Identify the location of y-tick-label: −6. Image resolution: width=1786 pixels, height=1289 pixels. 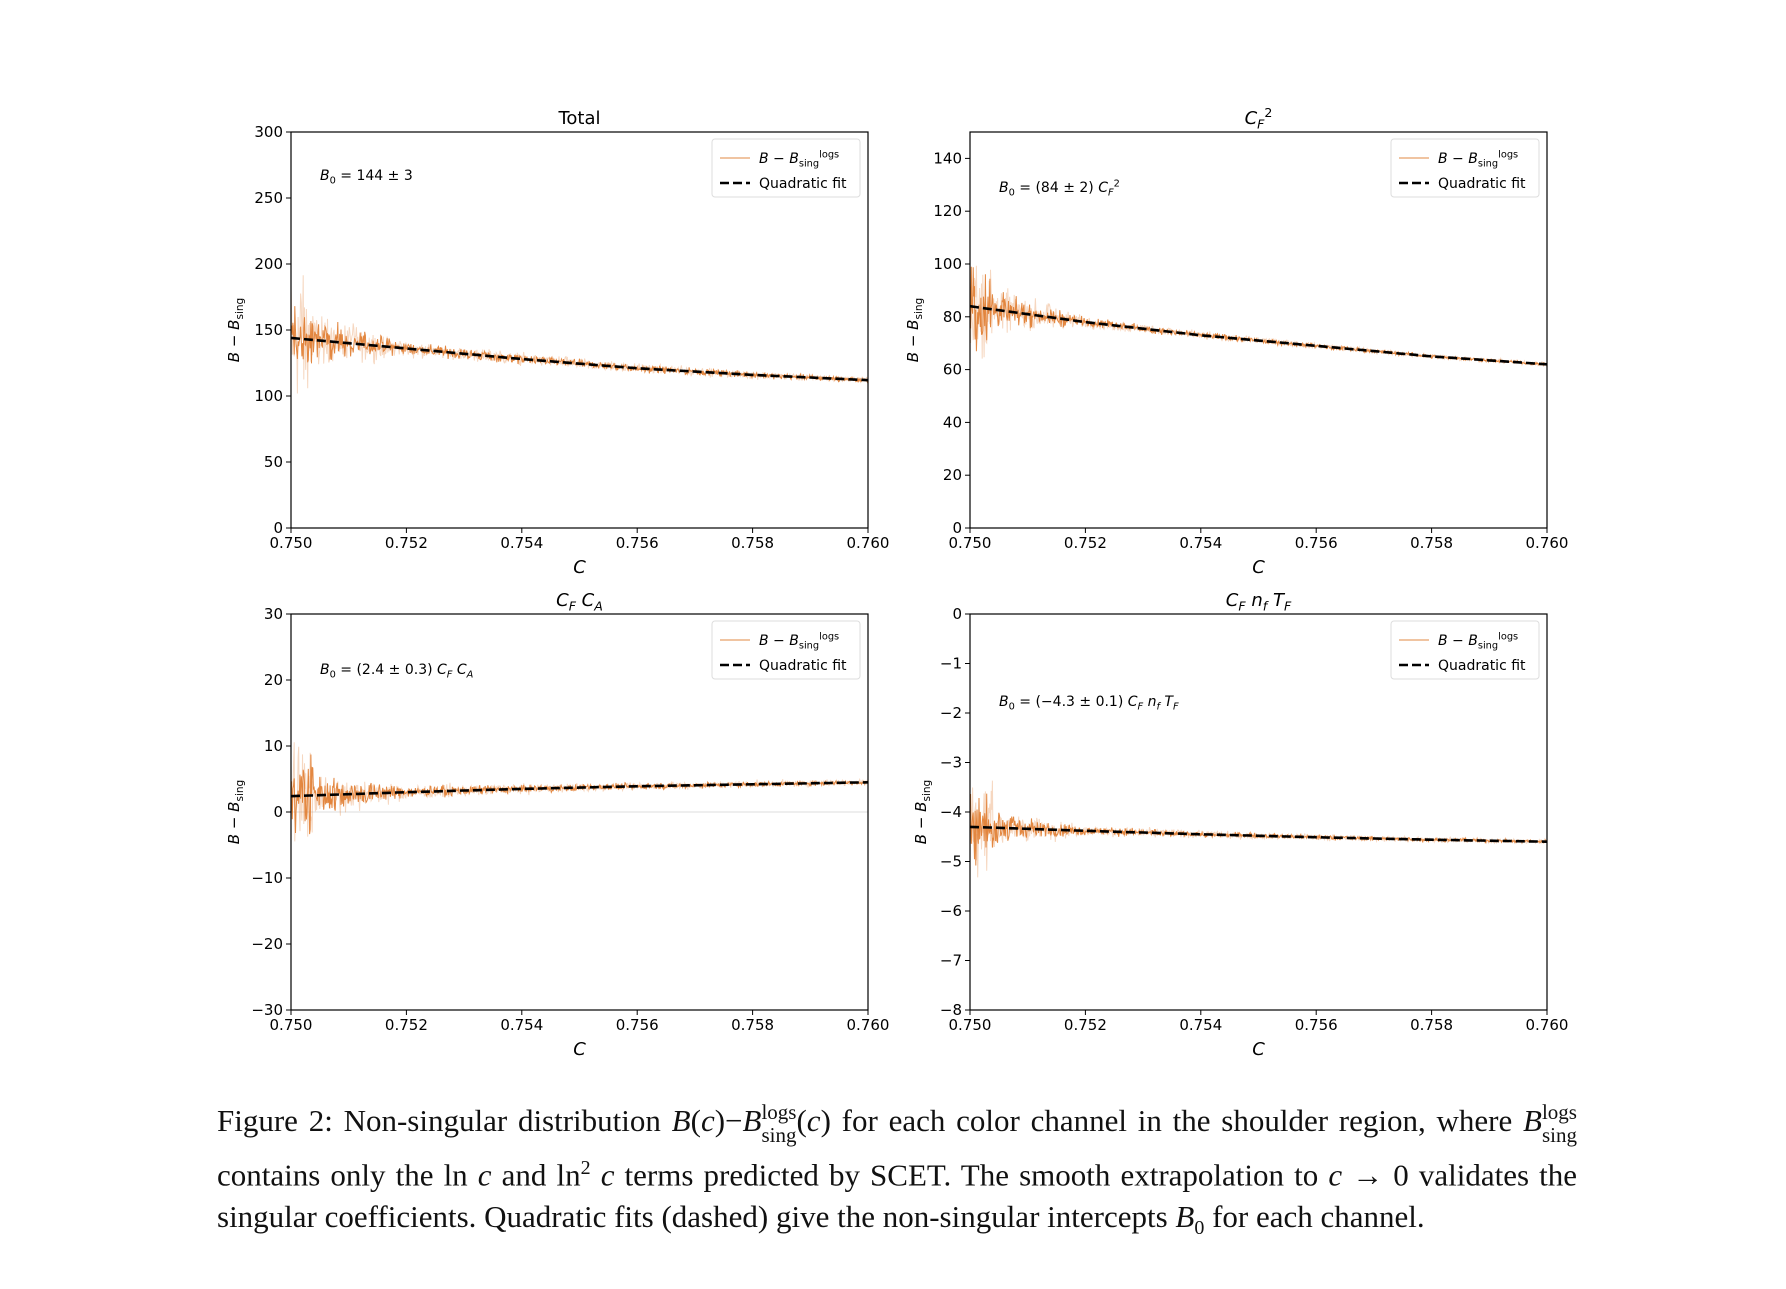
(951, 911).